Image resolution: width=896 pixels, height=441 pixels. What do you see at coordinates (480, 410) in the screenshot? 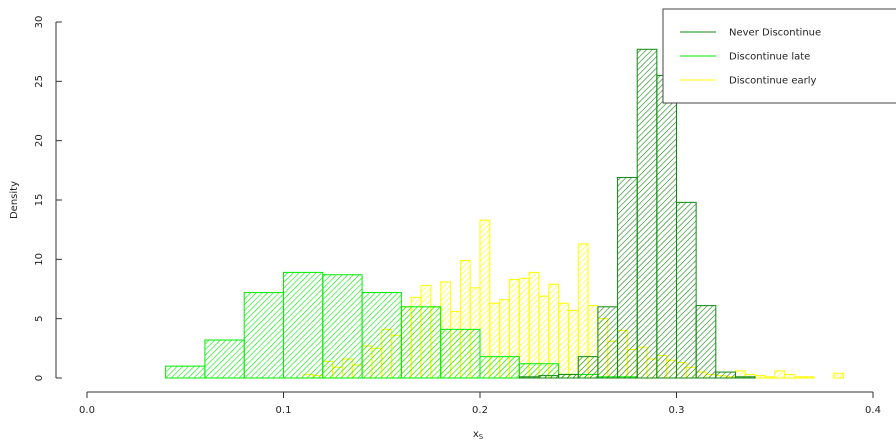
I see `x-tick-label: 0.2` at bounding box center [480, 410].